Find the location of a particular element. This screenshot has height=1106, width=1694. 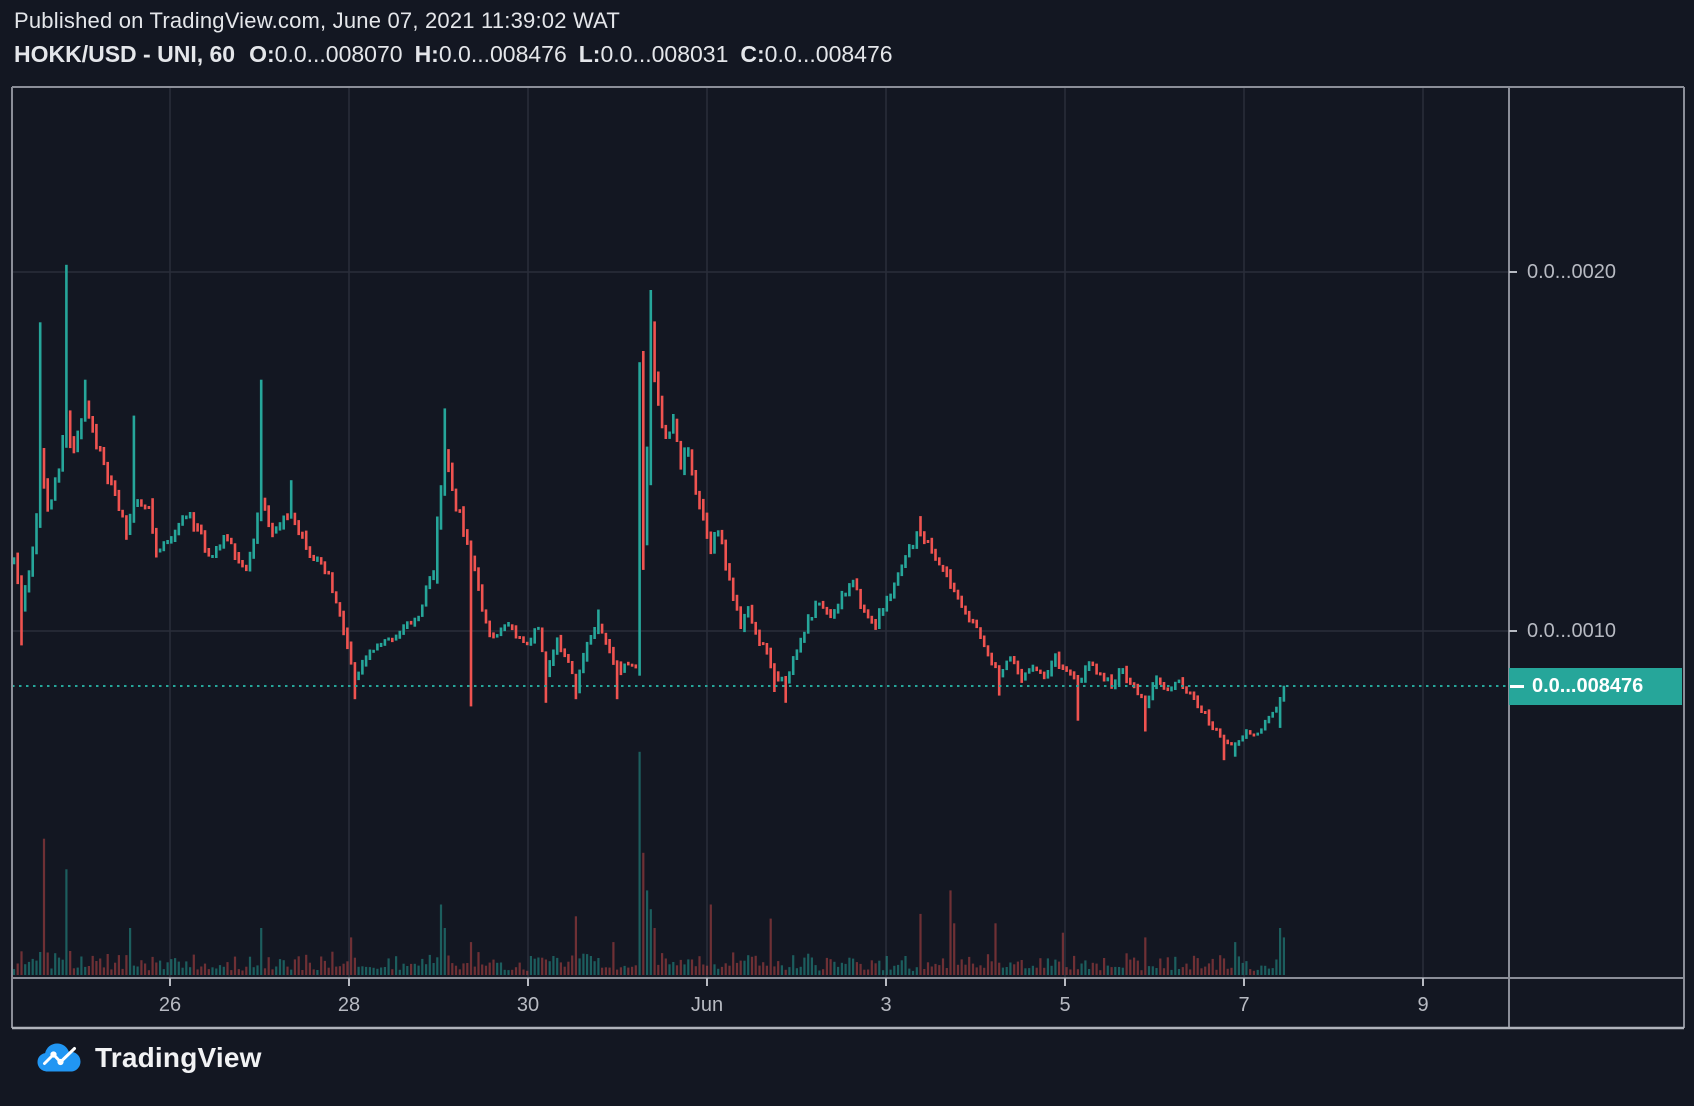

price-axis is located at coordinates (1596, 532).